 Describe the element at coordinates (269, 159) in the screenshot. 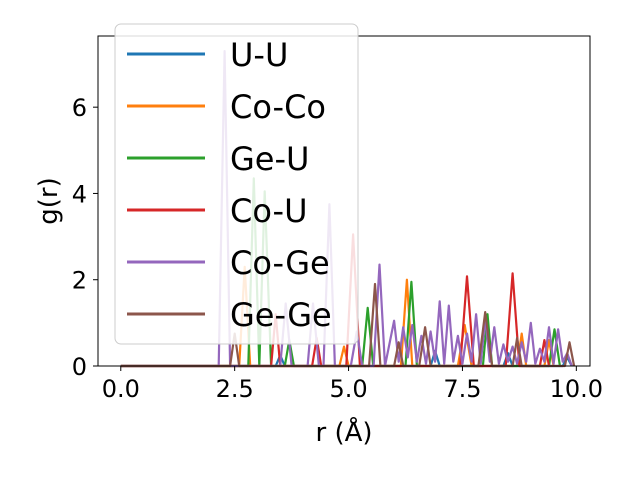

I see `legend-label: Ge-U` at that location.